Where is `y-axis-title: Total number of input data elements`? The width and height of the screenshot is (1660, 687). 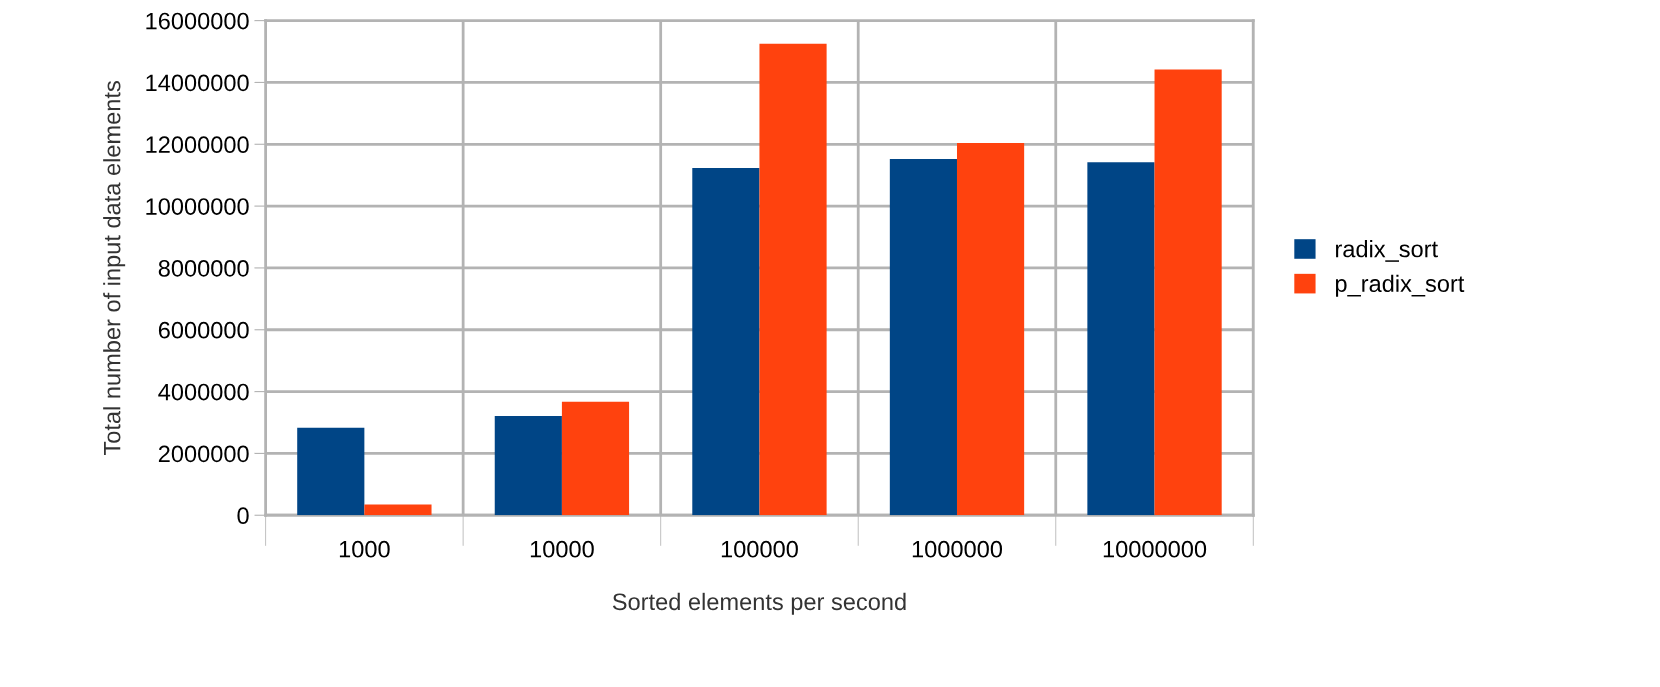 y-axis-title: Total number of input data elements is located at coordinates (114, 268).